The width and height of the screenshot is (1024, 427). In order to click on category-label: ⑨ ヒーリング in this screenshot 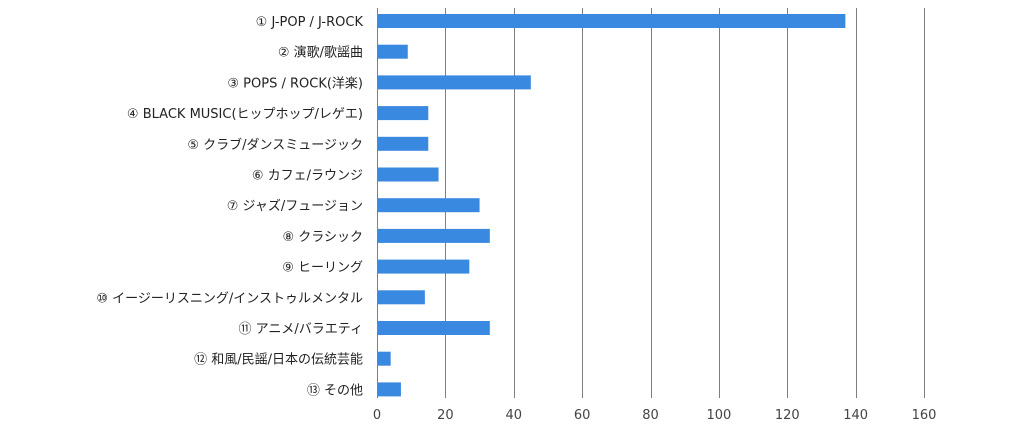, I will do `click(322, 268)`.